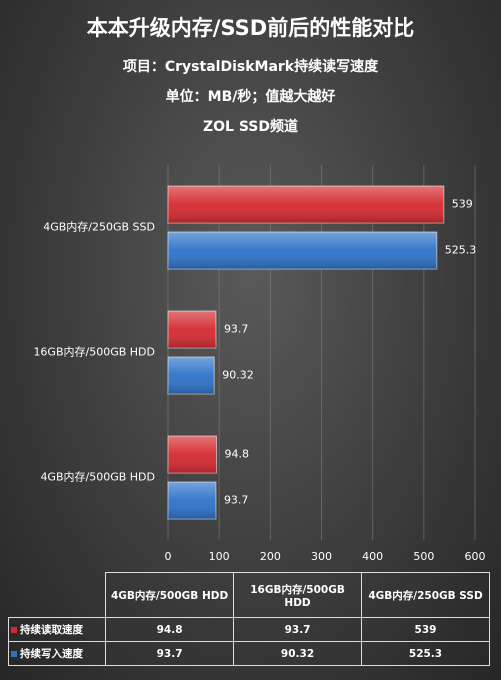  I want to click on table-value: 539, so click(425, 629).